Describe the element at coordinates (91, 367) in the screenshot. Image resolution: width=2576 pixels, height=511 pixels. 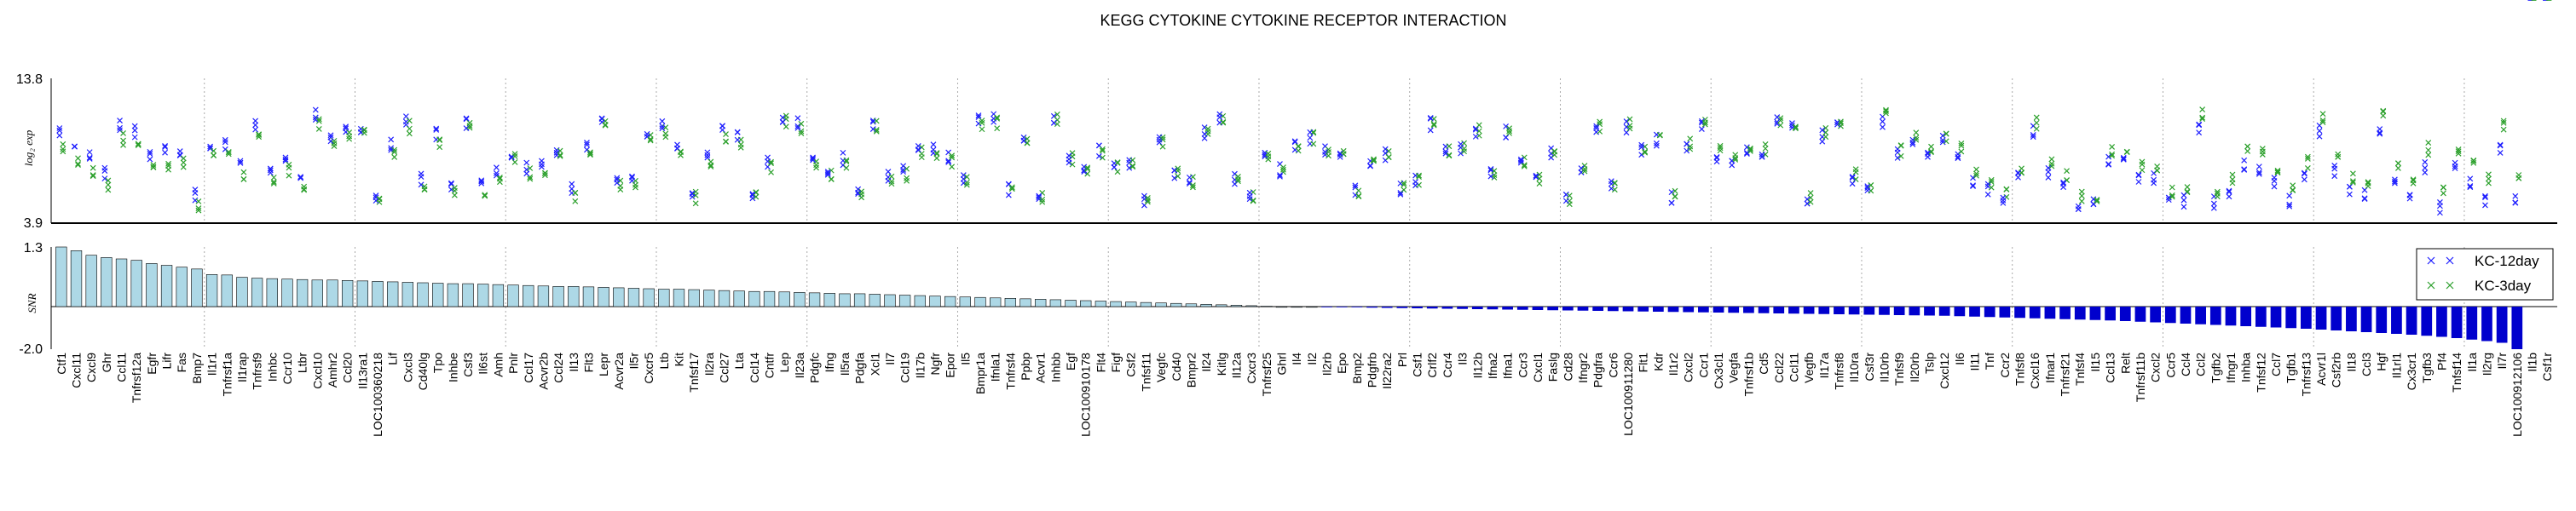
I see `gene-label: Cxcl9` at that location.